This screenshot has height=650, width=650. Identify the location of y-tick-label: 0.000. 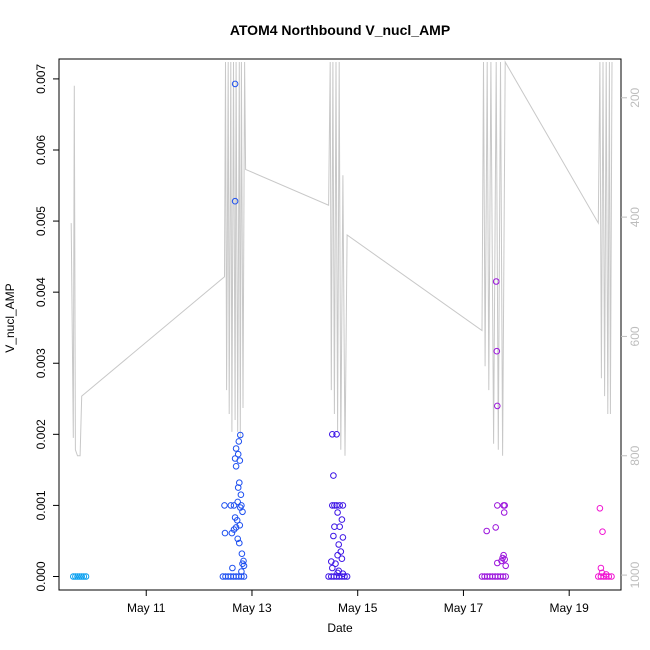
(41, 576).